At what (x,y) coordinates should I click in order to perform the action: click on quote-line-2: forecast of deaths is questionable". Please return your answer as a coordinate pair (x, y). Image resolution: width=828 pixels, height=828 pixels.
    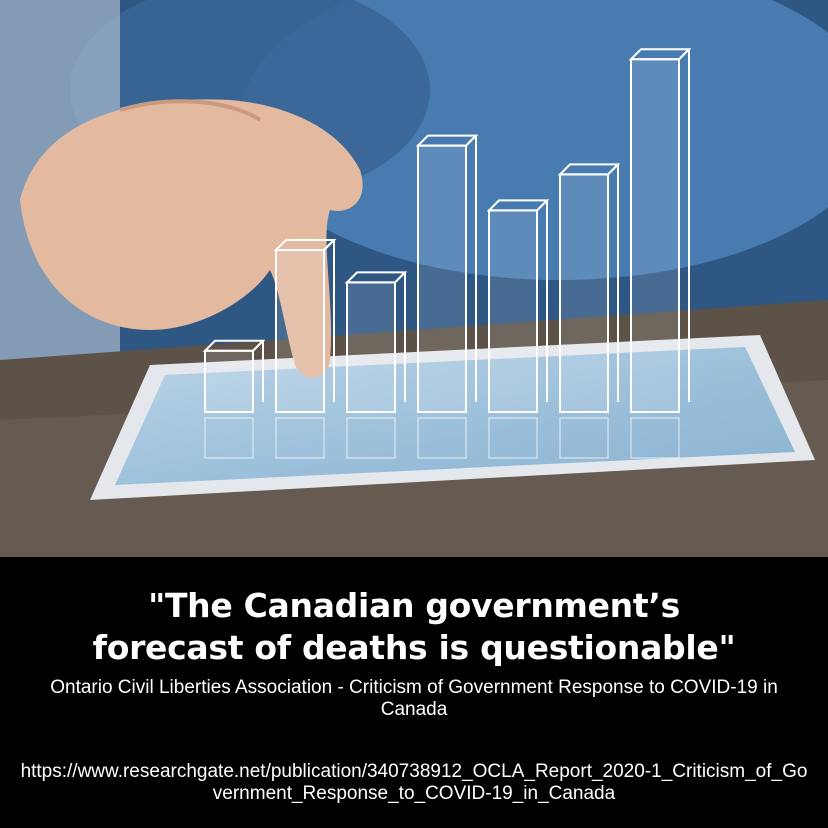
    Looking at the image, I should click on (414, 647).